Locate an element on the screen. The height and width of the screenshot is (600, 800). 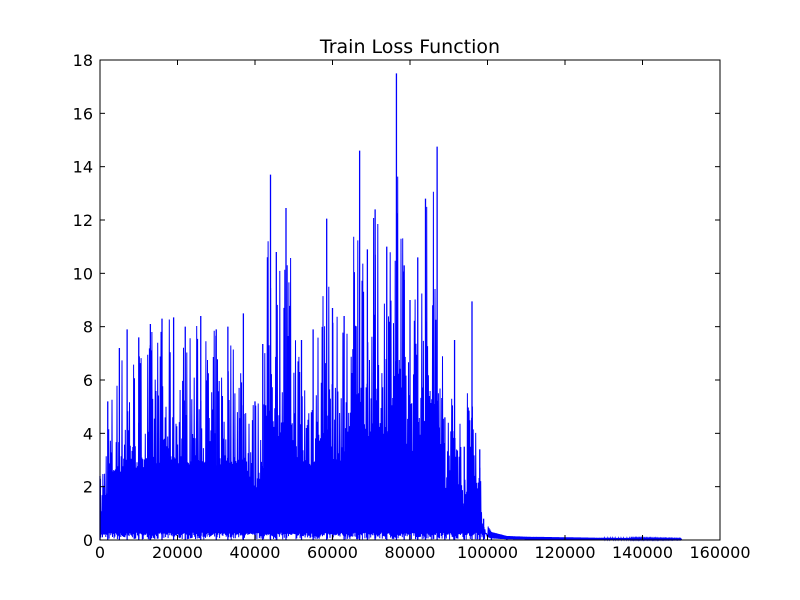
y-tick-label: 16 is located at coordinates (83, 113).